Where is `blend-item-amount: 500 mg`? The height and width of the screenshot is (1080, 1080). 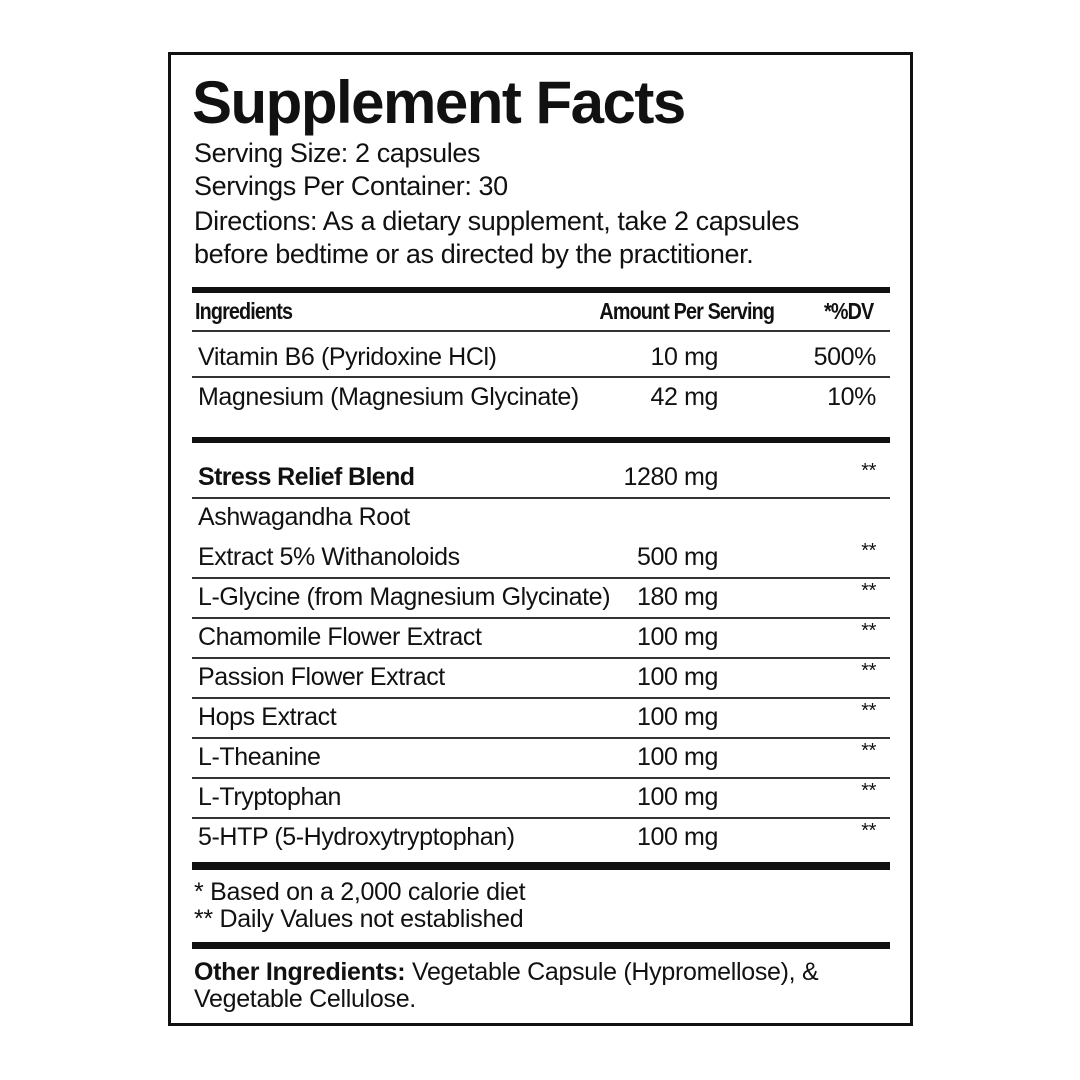 blend-item-amount: 500 mg is located at coordinates (677, 557).